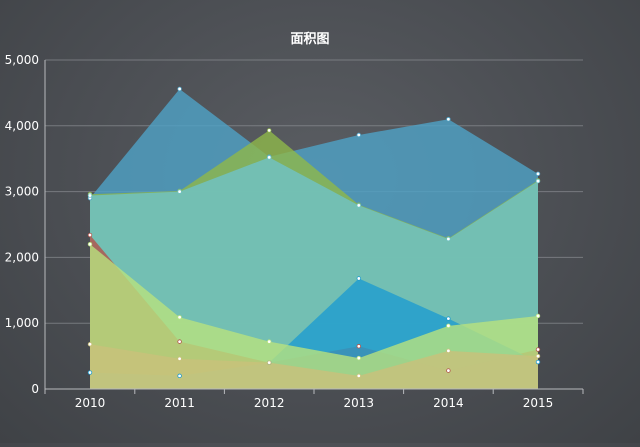 The height and width of the screenshot is (447, 640). I want to click on series-area, so click(314, 366).